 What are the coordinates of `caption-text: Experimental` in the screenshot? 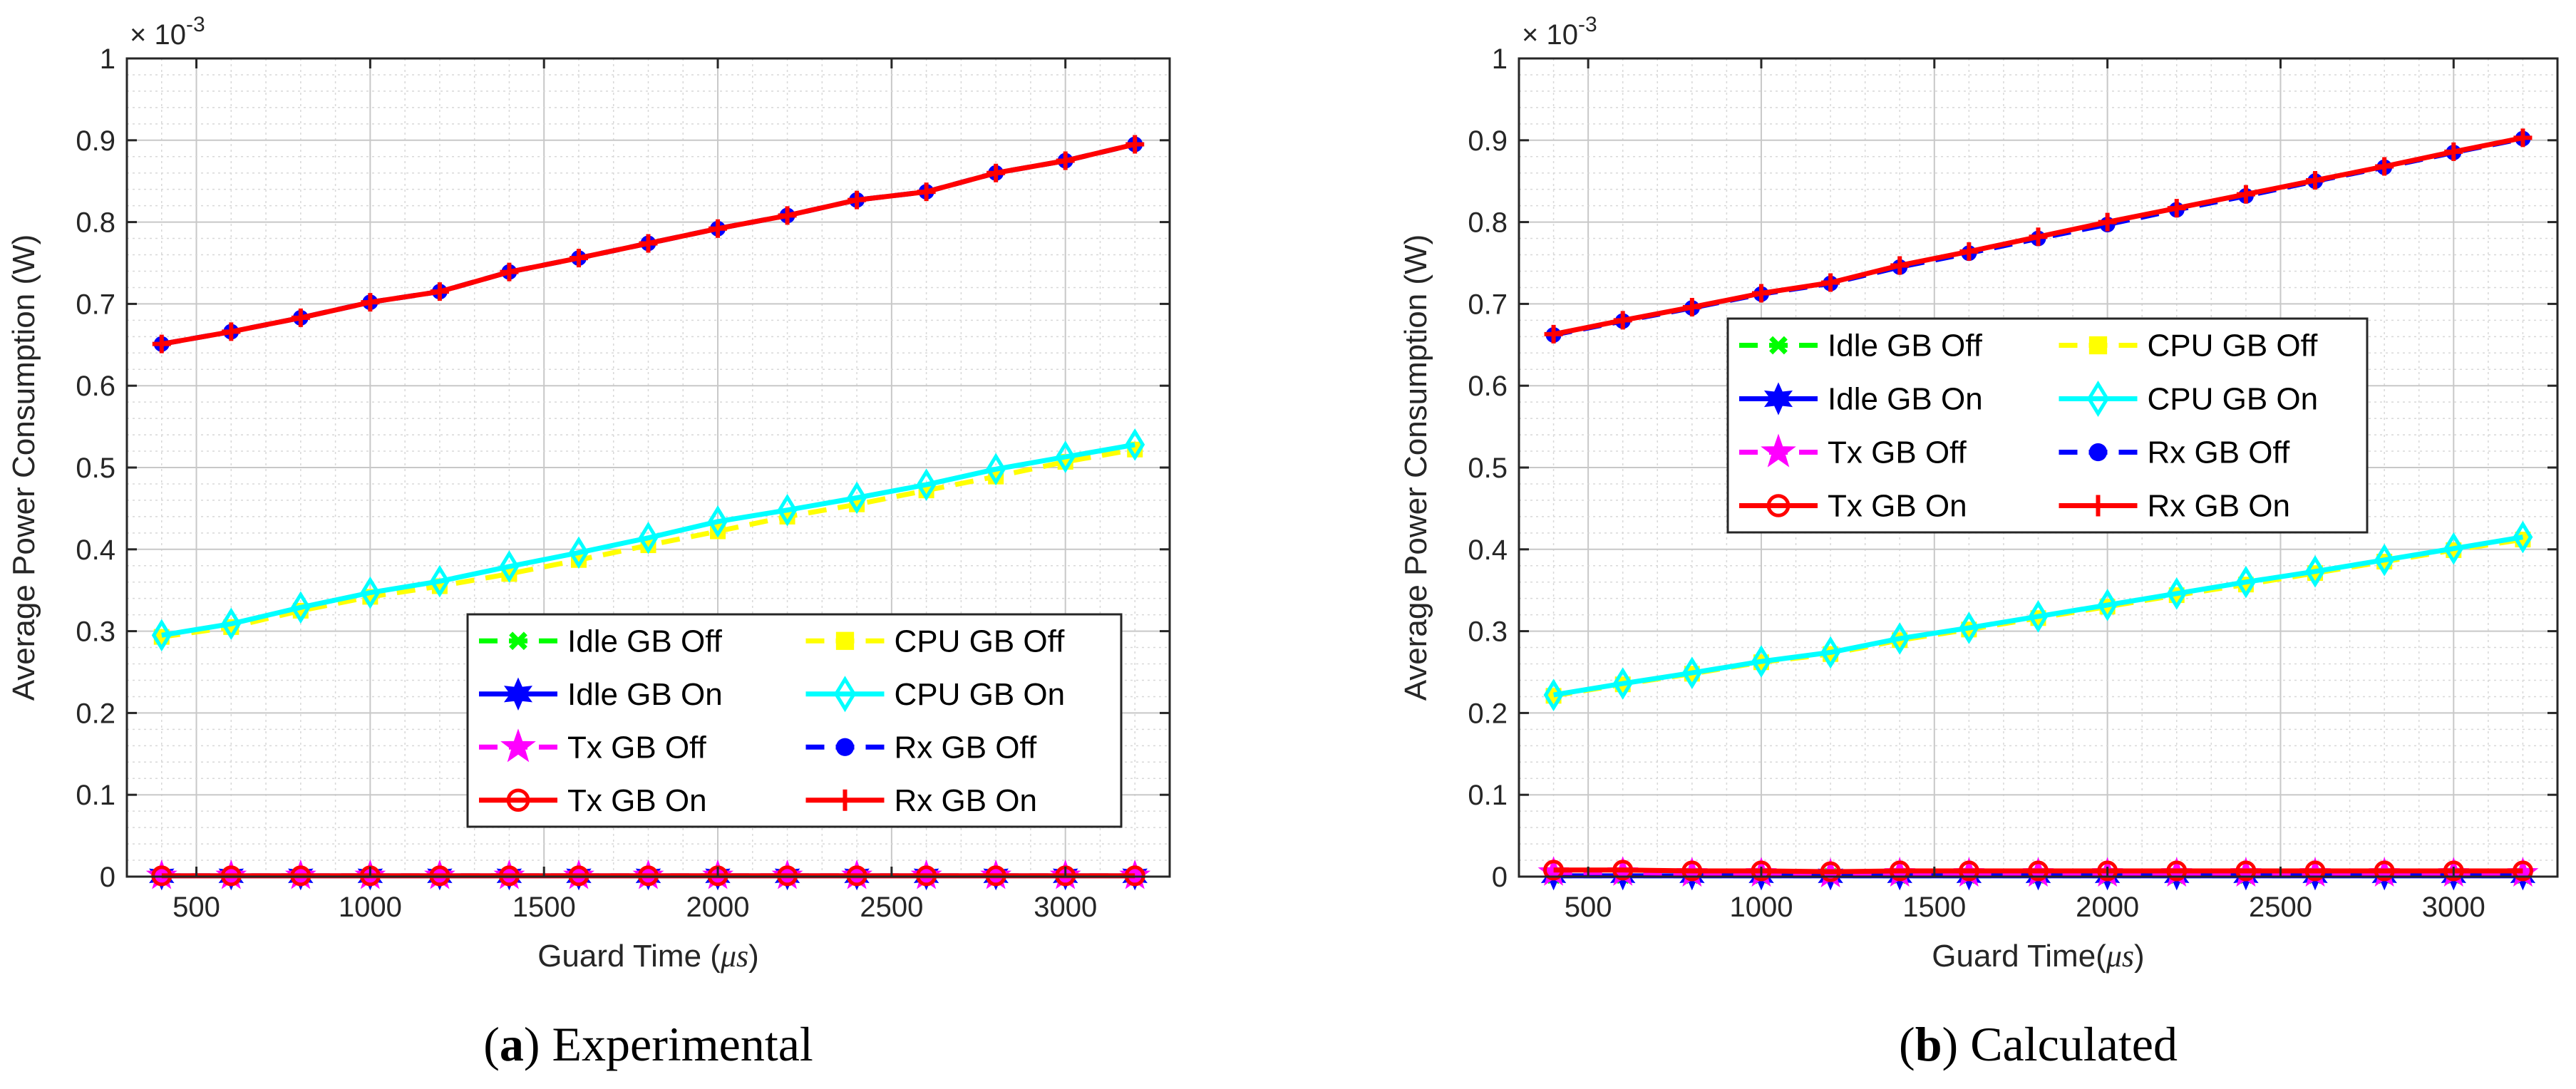 It's located at (682, 1044).